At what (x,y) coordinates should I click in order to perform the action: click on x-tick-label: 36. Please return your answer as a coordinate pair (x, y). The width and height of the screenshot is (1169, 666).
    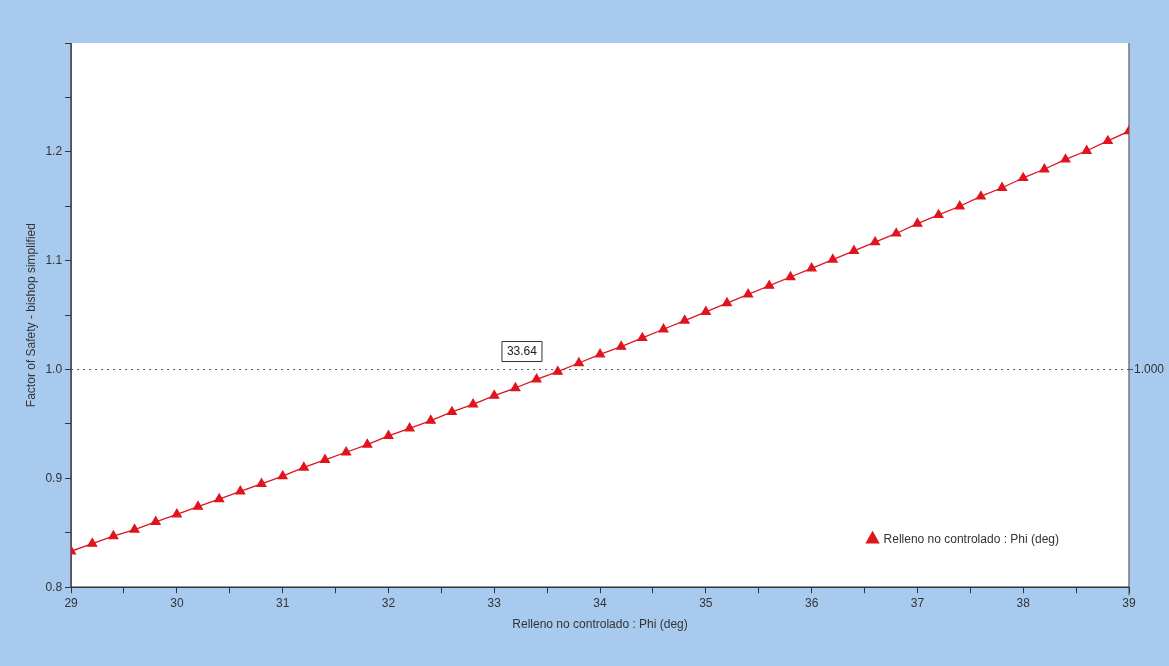
    Looking at the image, I should click on (811, 602).